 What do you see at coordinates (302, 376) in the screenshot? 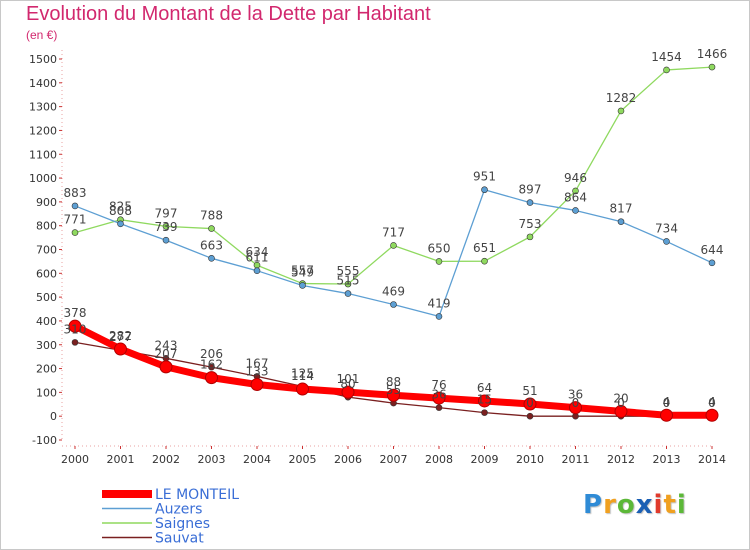
I see `data-label: 114` at bounding box center [302, 376].